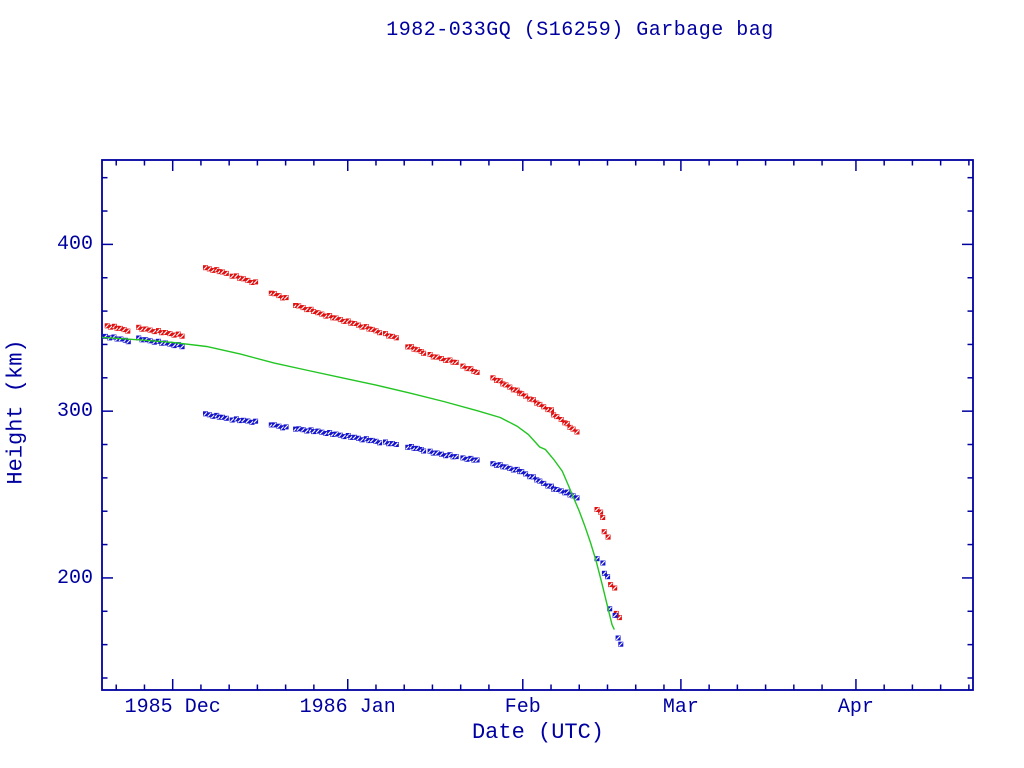 This screenshot has height=768, width=1024. I want to click on x-tick-label: Feb, so click(522, 707).